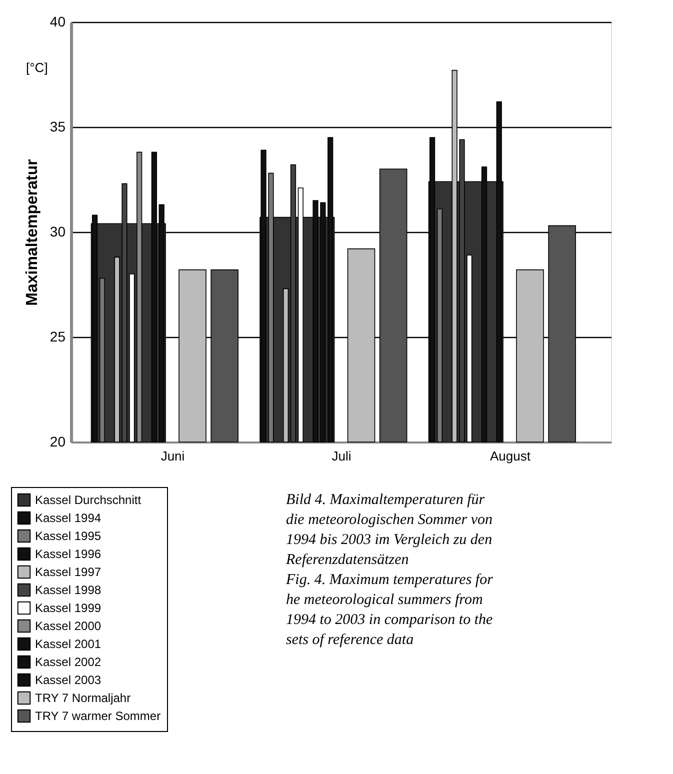 The image size is (673, 774). Describe the element at coordinates (68, 590) in the screenshot. I see `legend-label: Kassel 1998` at that location.